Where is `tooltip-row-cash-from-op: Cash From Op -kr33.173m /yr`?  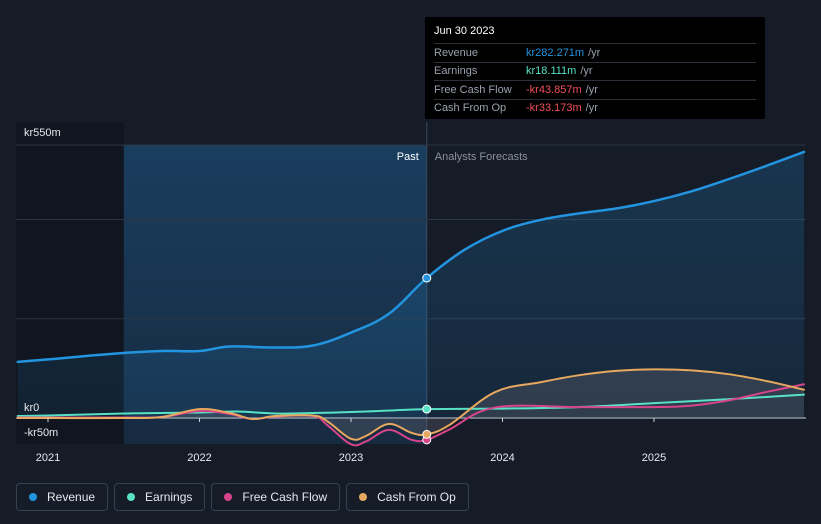
tooltip-row-cash-from-op: Cash From Op -kr33.173m /yr is located at coordinates (595, 108).